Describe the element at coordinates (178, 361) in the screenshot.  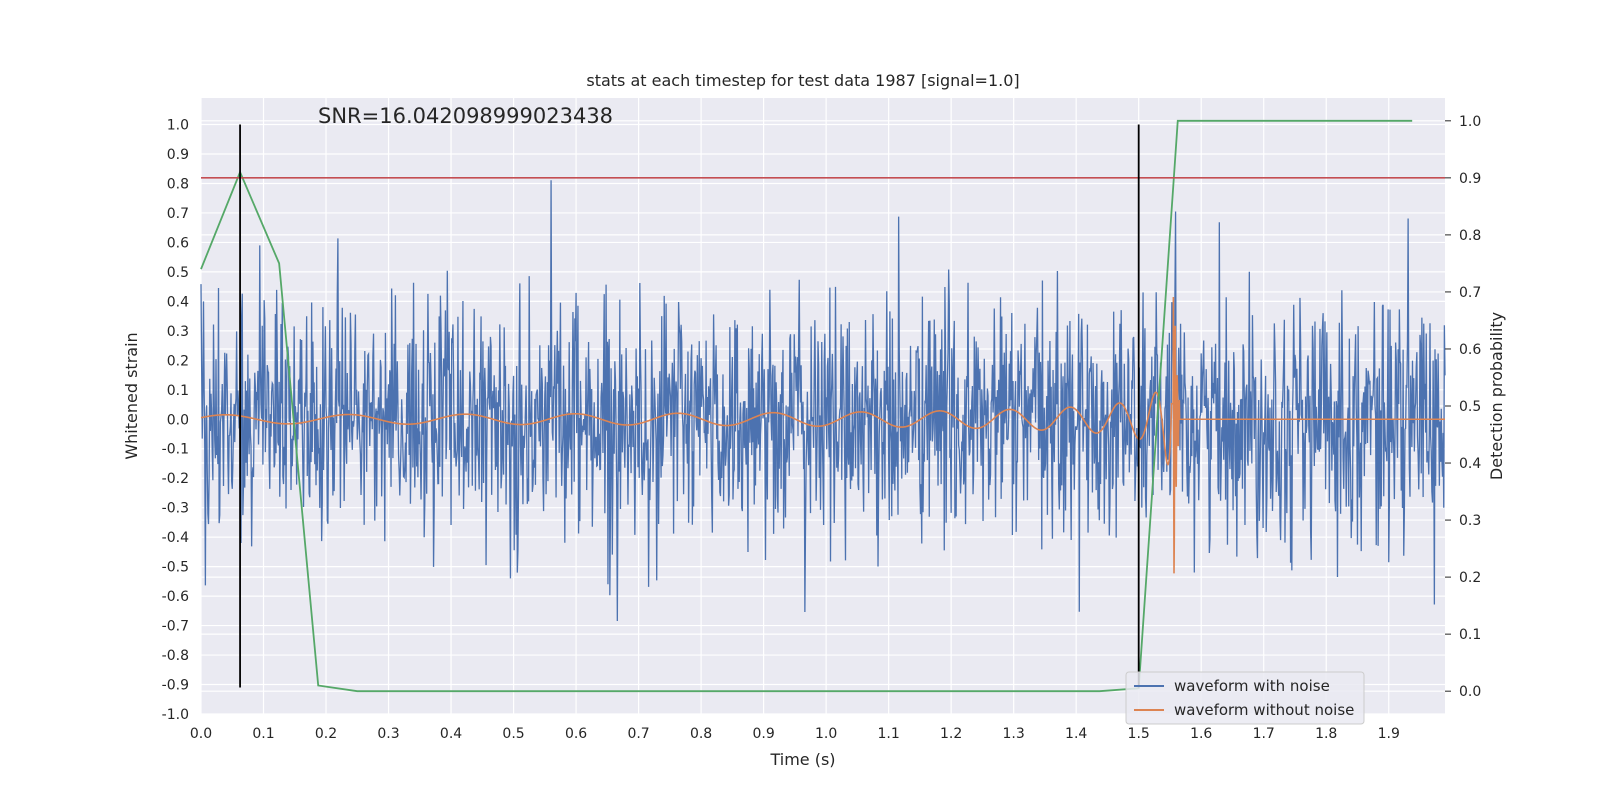
I see `y-tick-label: 0.2` at that location.